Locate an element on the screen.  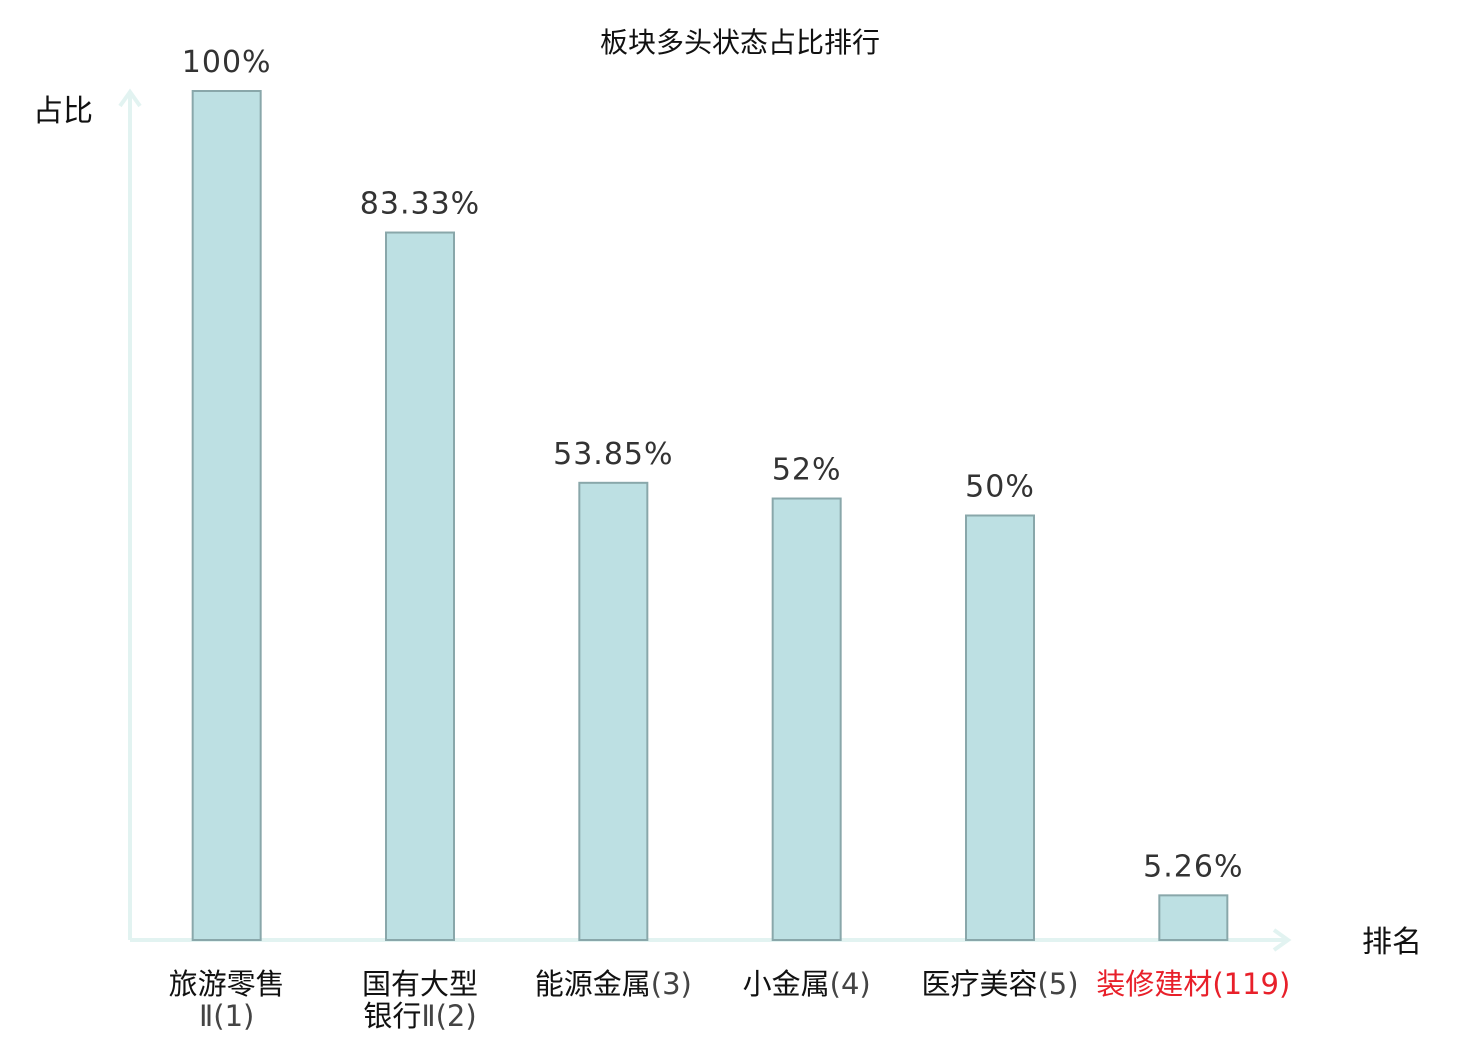
category-label-2-line-2: 银行Ⅱ(2) is located at coordinates (419, 1016).